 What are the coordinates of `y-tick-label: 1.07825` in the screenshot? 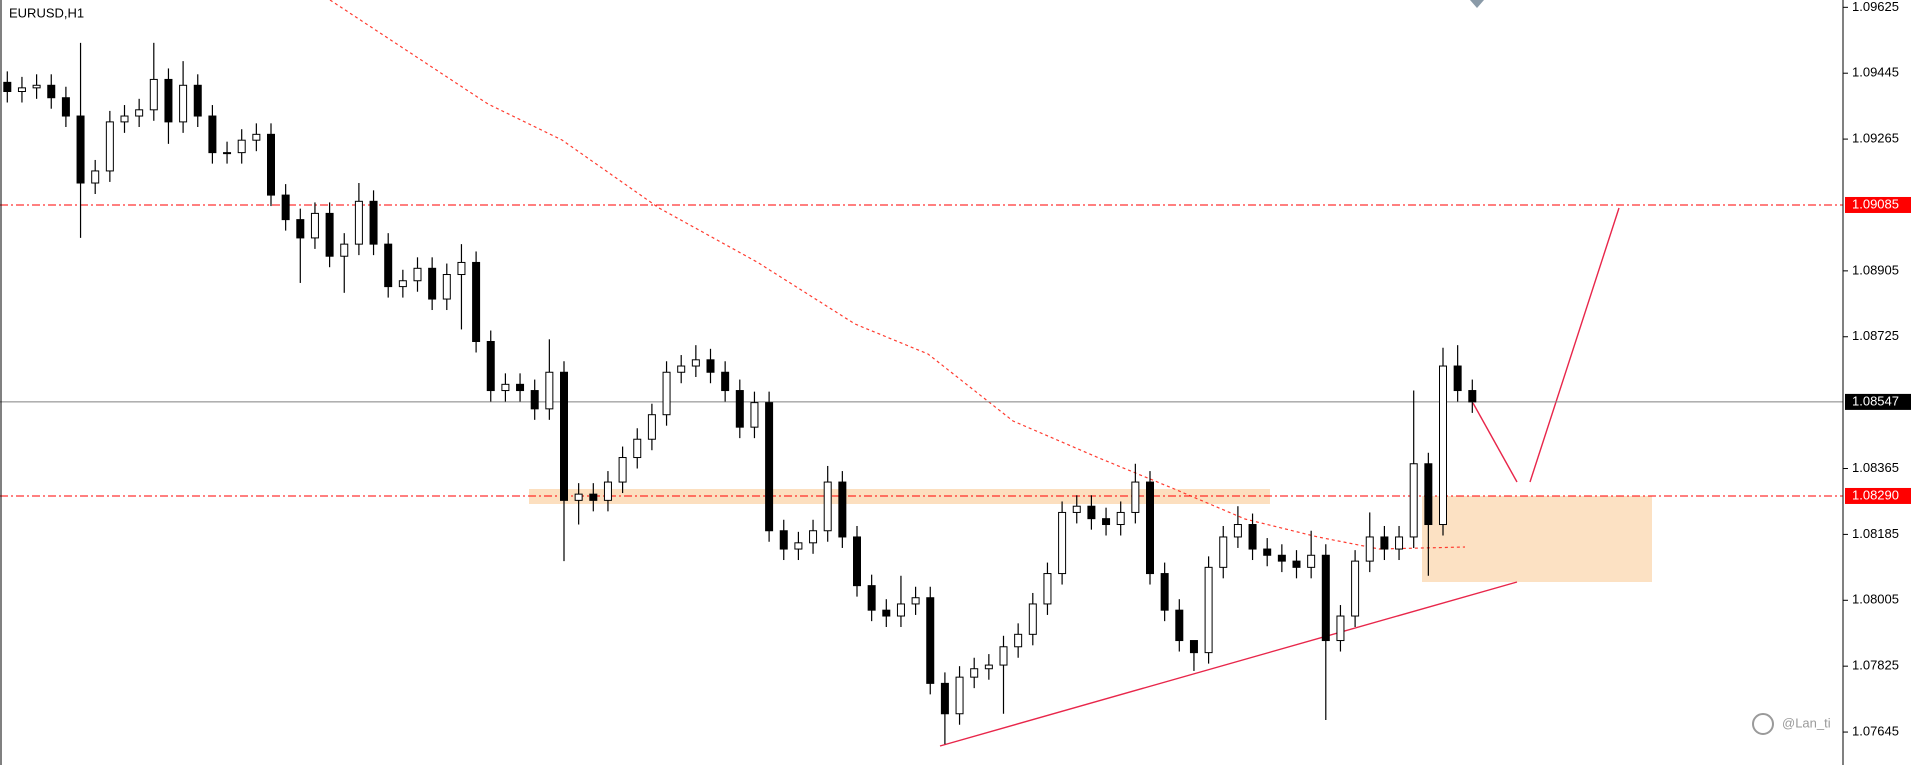 It's located at (1875, 665).